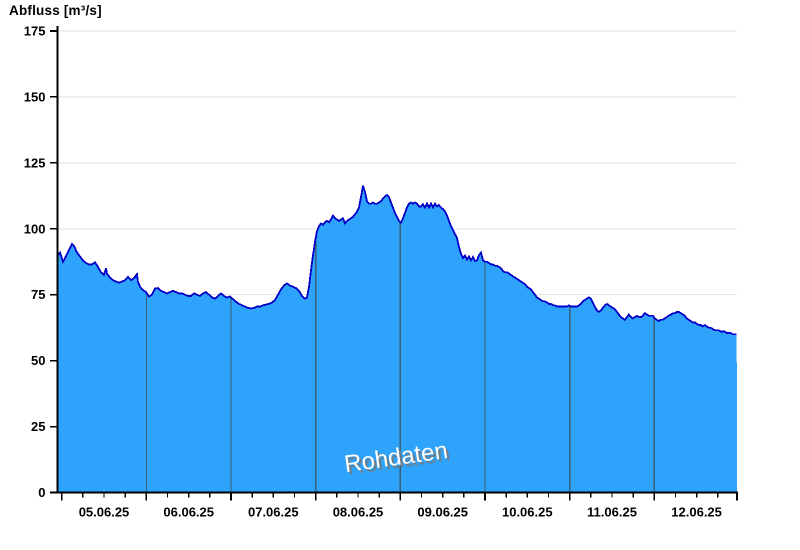  I want to click on x-tick-label: 07.06.25, so click(273, 512).